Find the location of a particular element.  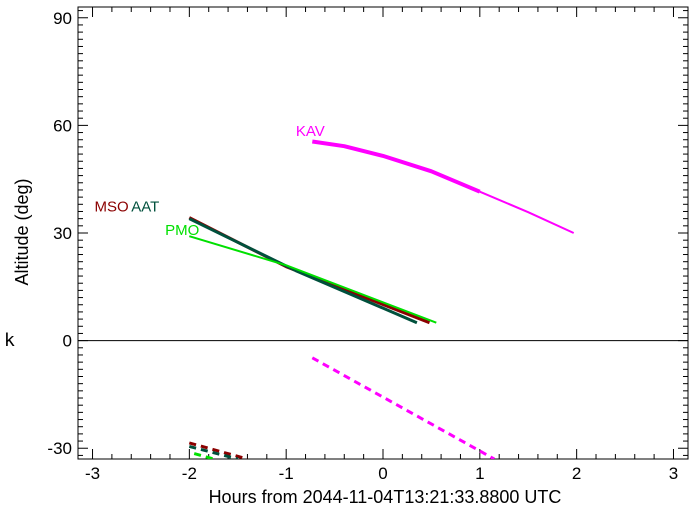

series-line-mso-dashed is located at coordinates (218, 450).